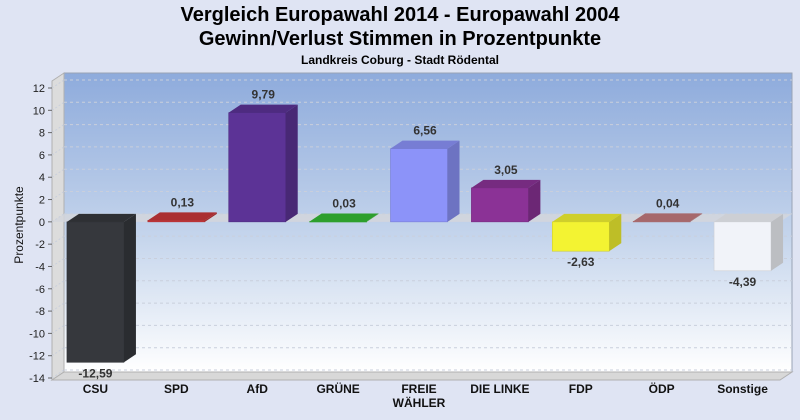  I want to click on y-tick-label: -6, so click(40, 290).